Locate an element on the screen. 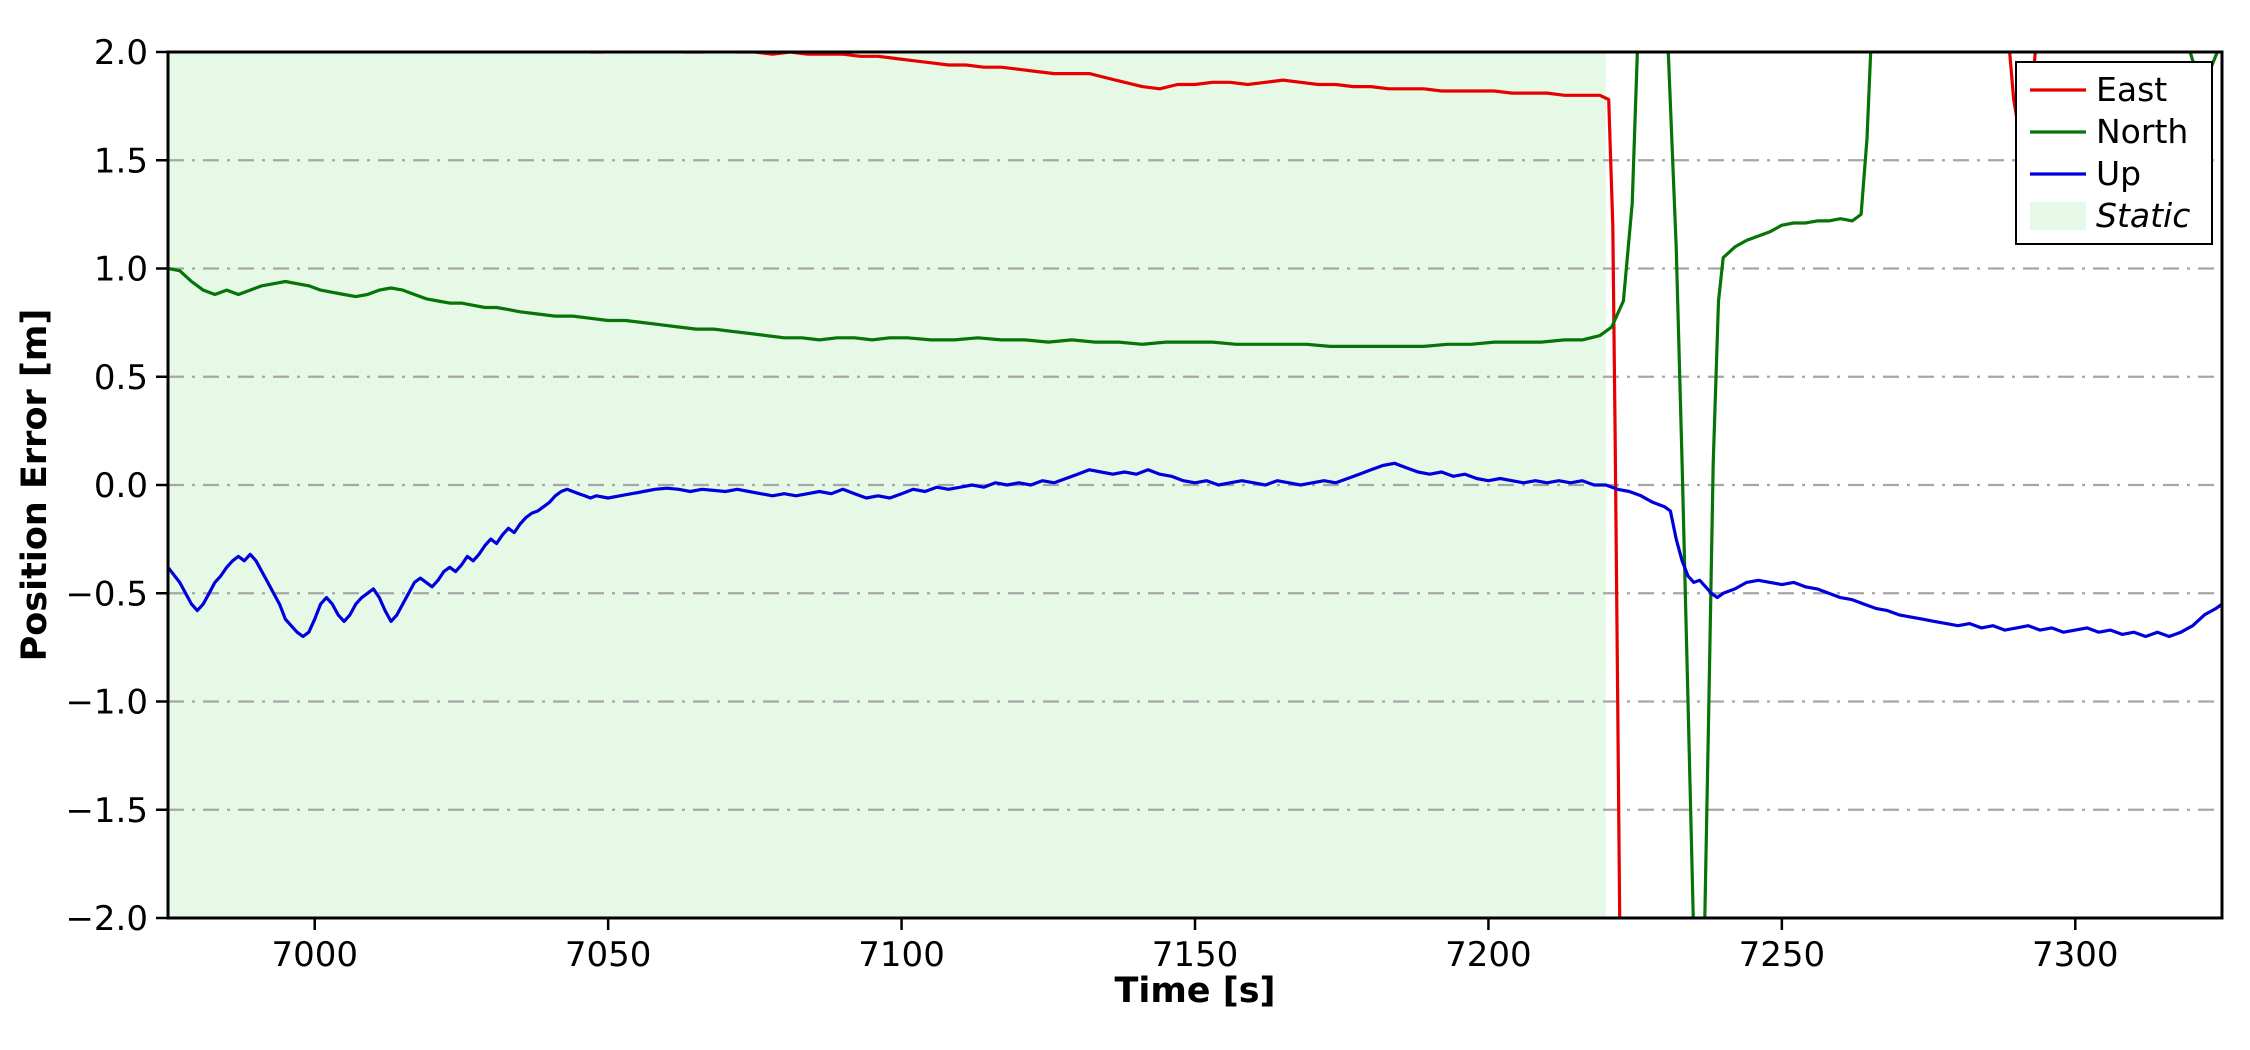 The height and width of the screenshot is (1050, 2250). y-axis: −2.0 −1.5 −1.0 −0.5 0.0 0.5 1.0 1.5 2.0 is located at coordinates (116, 486).